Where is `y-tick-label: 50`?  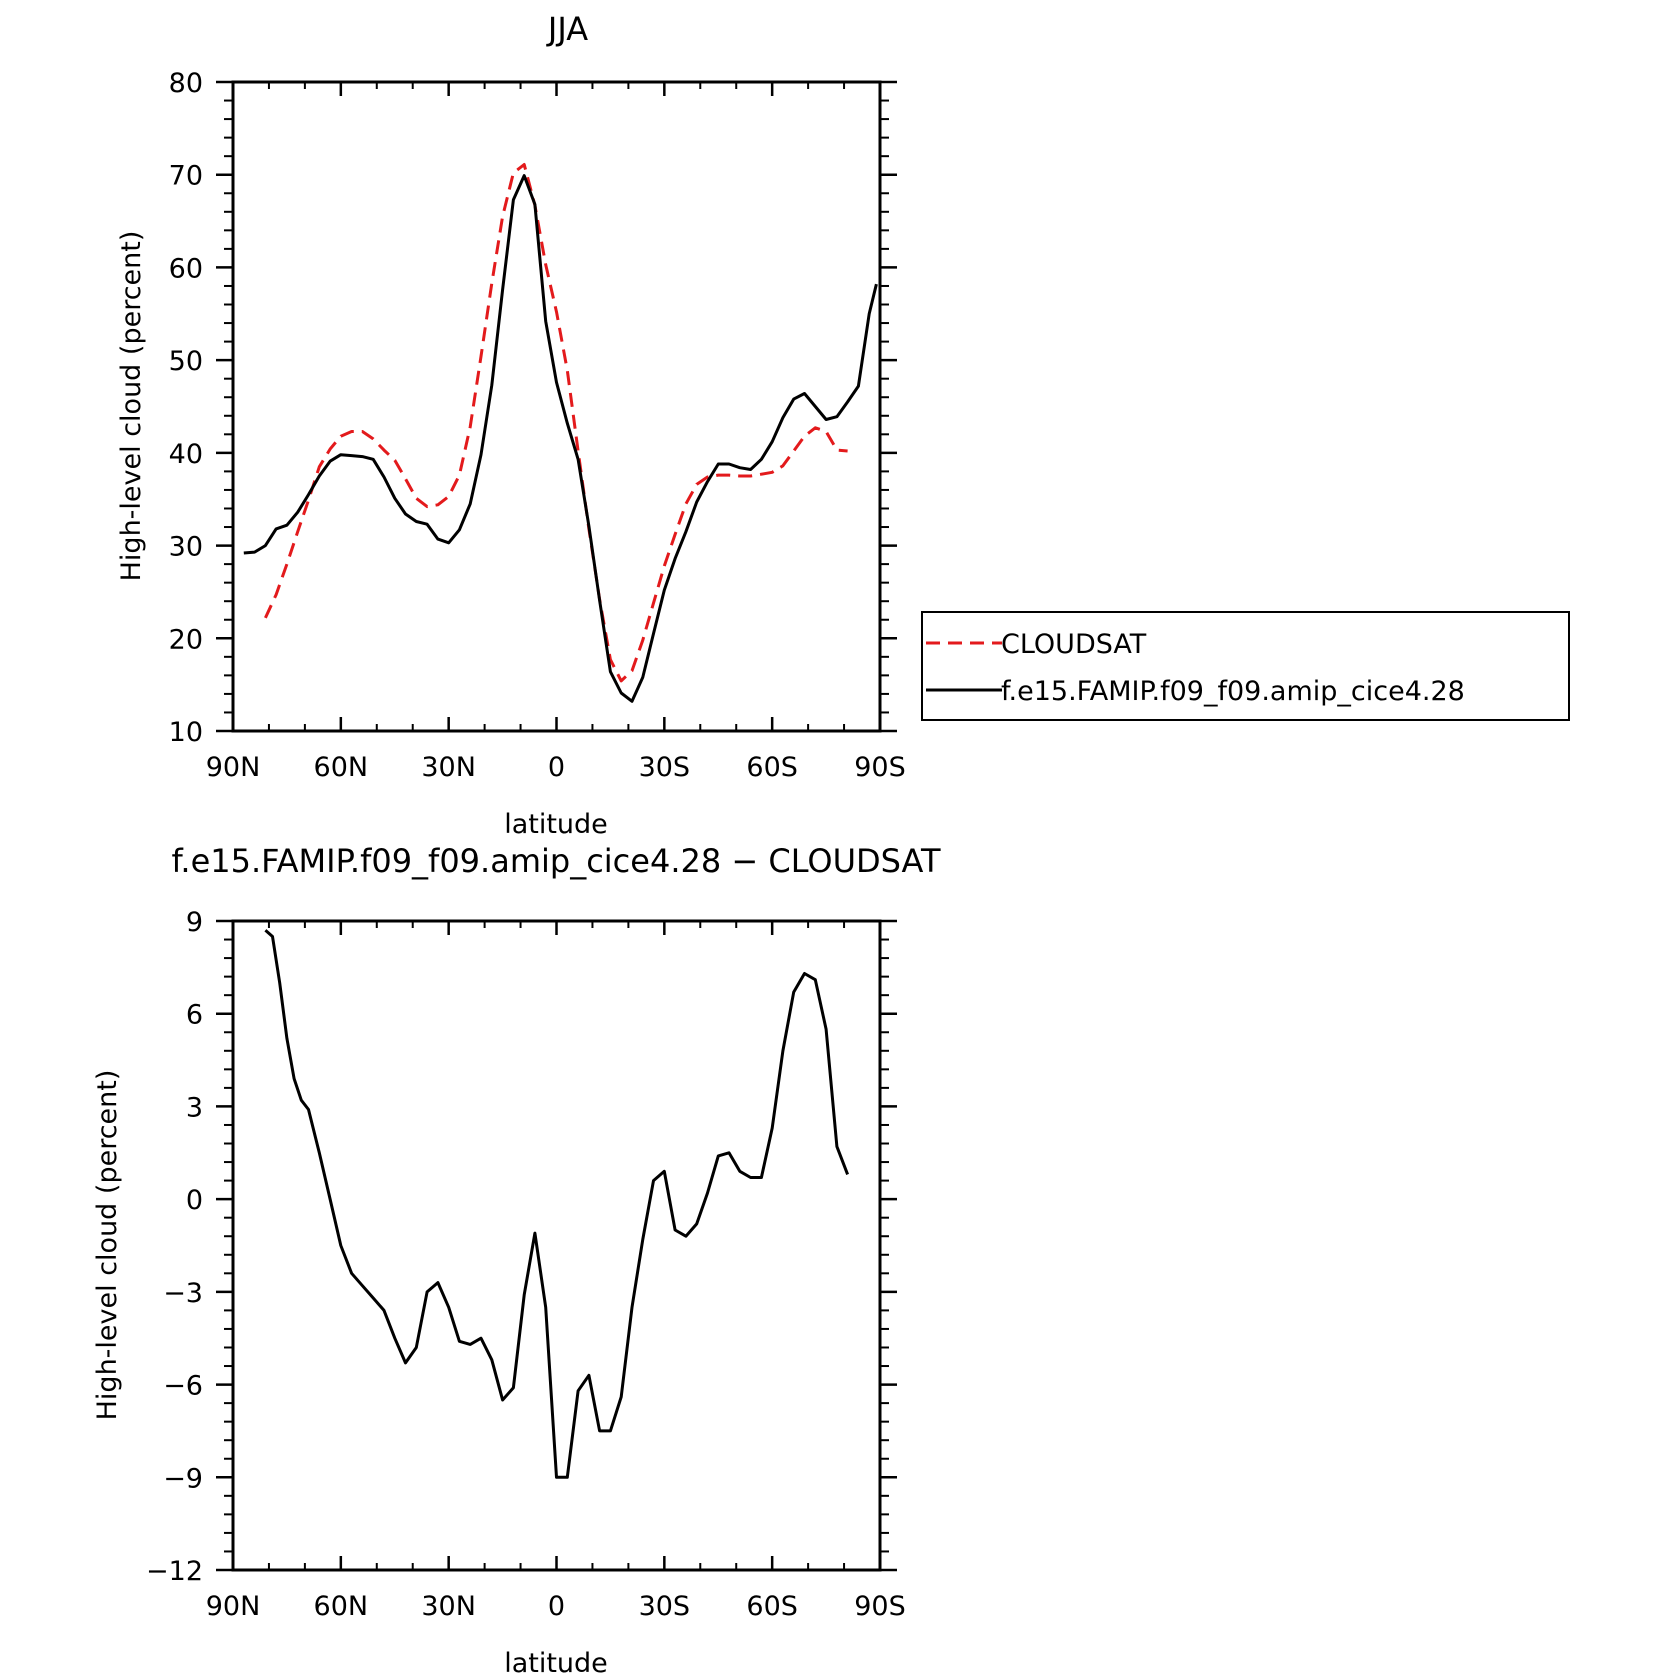
y-tick-label: 50 is located at coordinates (186, 361).